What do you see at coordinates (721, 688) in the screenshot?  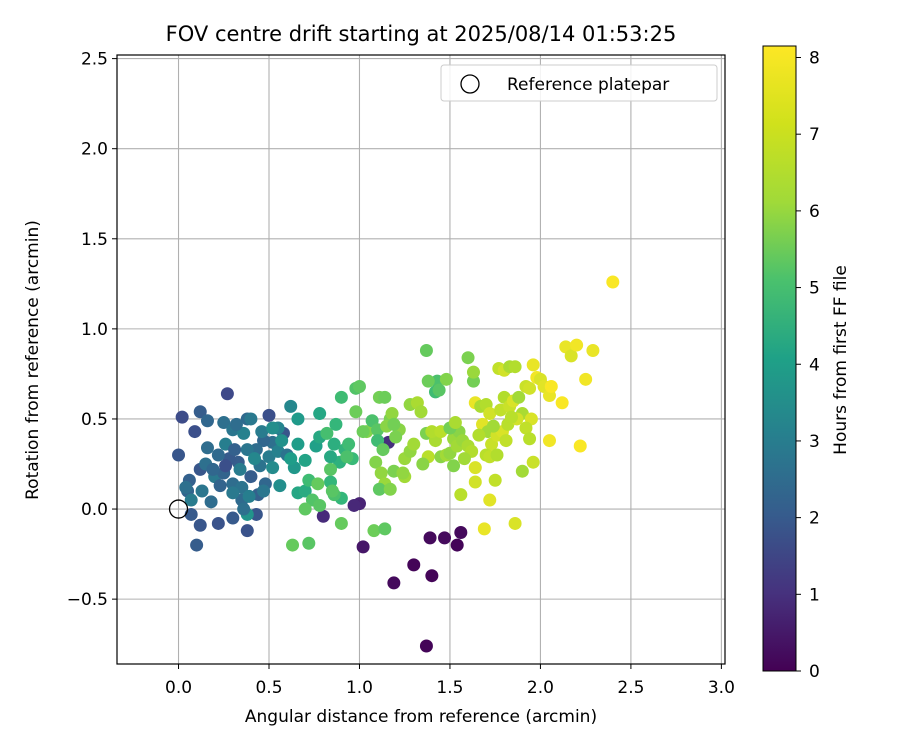 I see `x-tick-label: 3.0` at bounding box center [721, 688].